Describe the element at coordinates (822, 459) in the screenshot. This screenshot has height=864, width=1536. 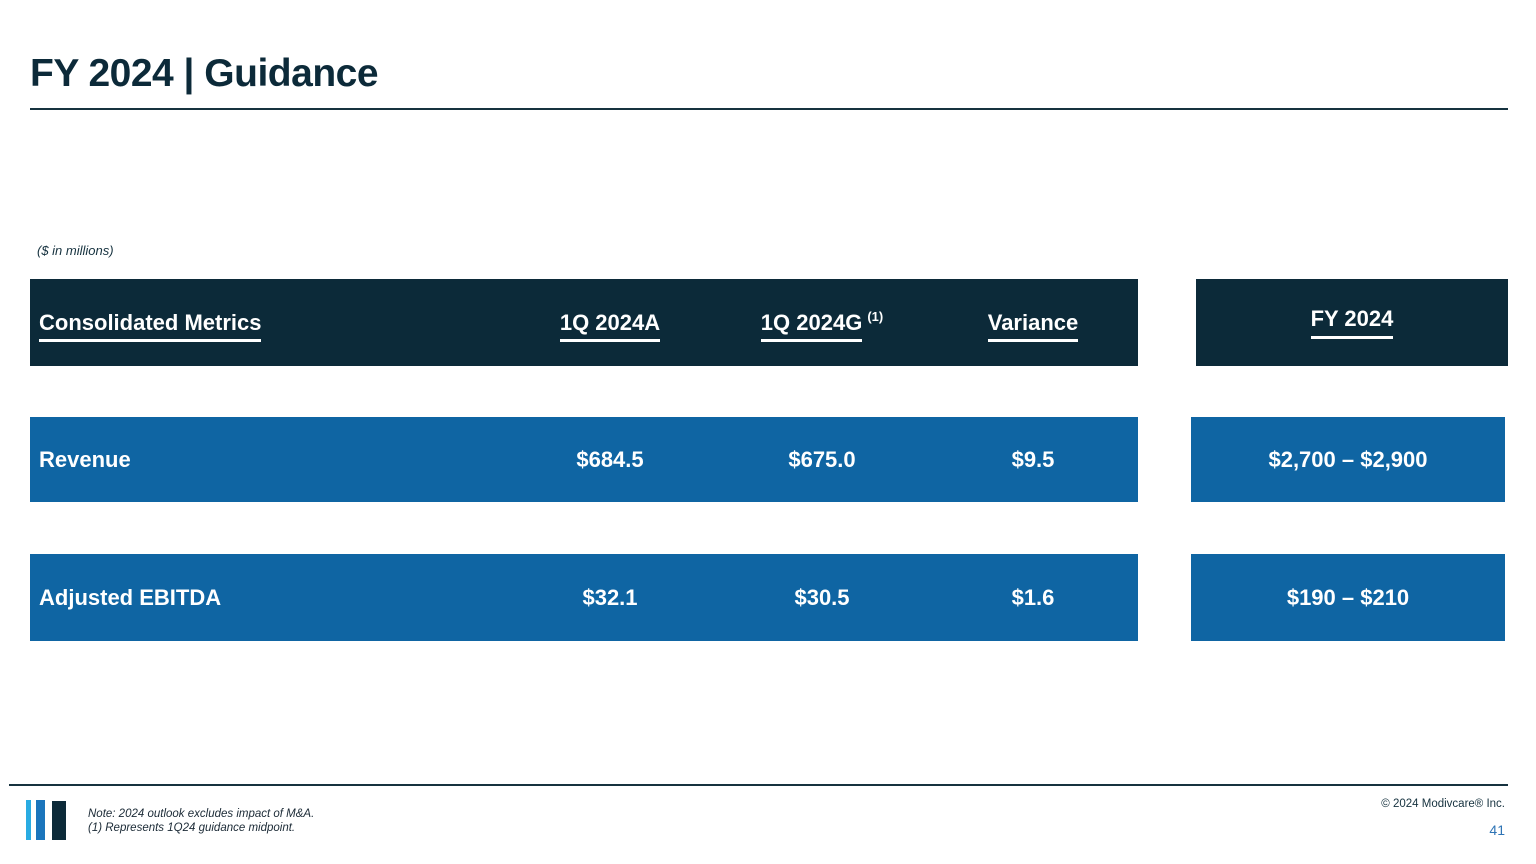
I see `revenue-guidance-value: $675.0` at that location.